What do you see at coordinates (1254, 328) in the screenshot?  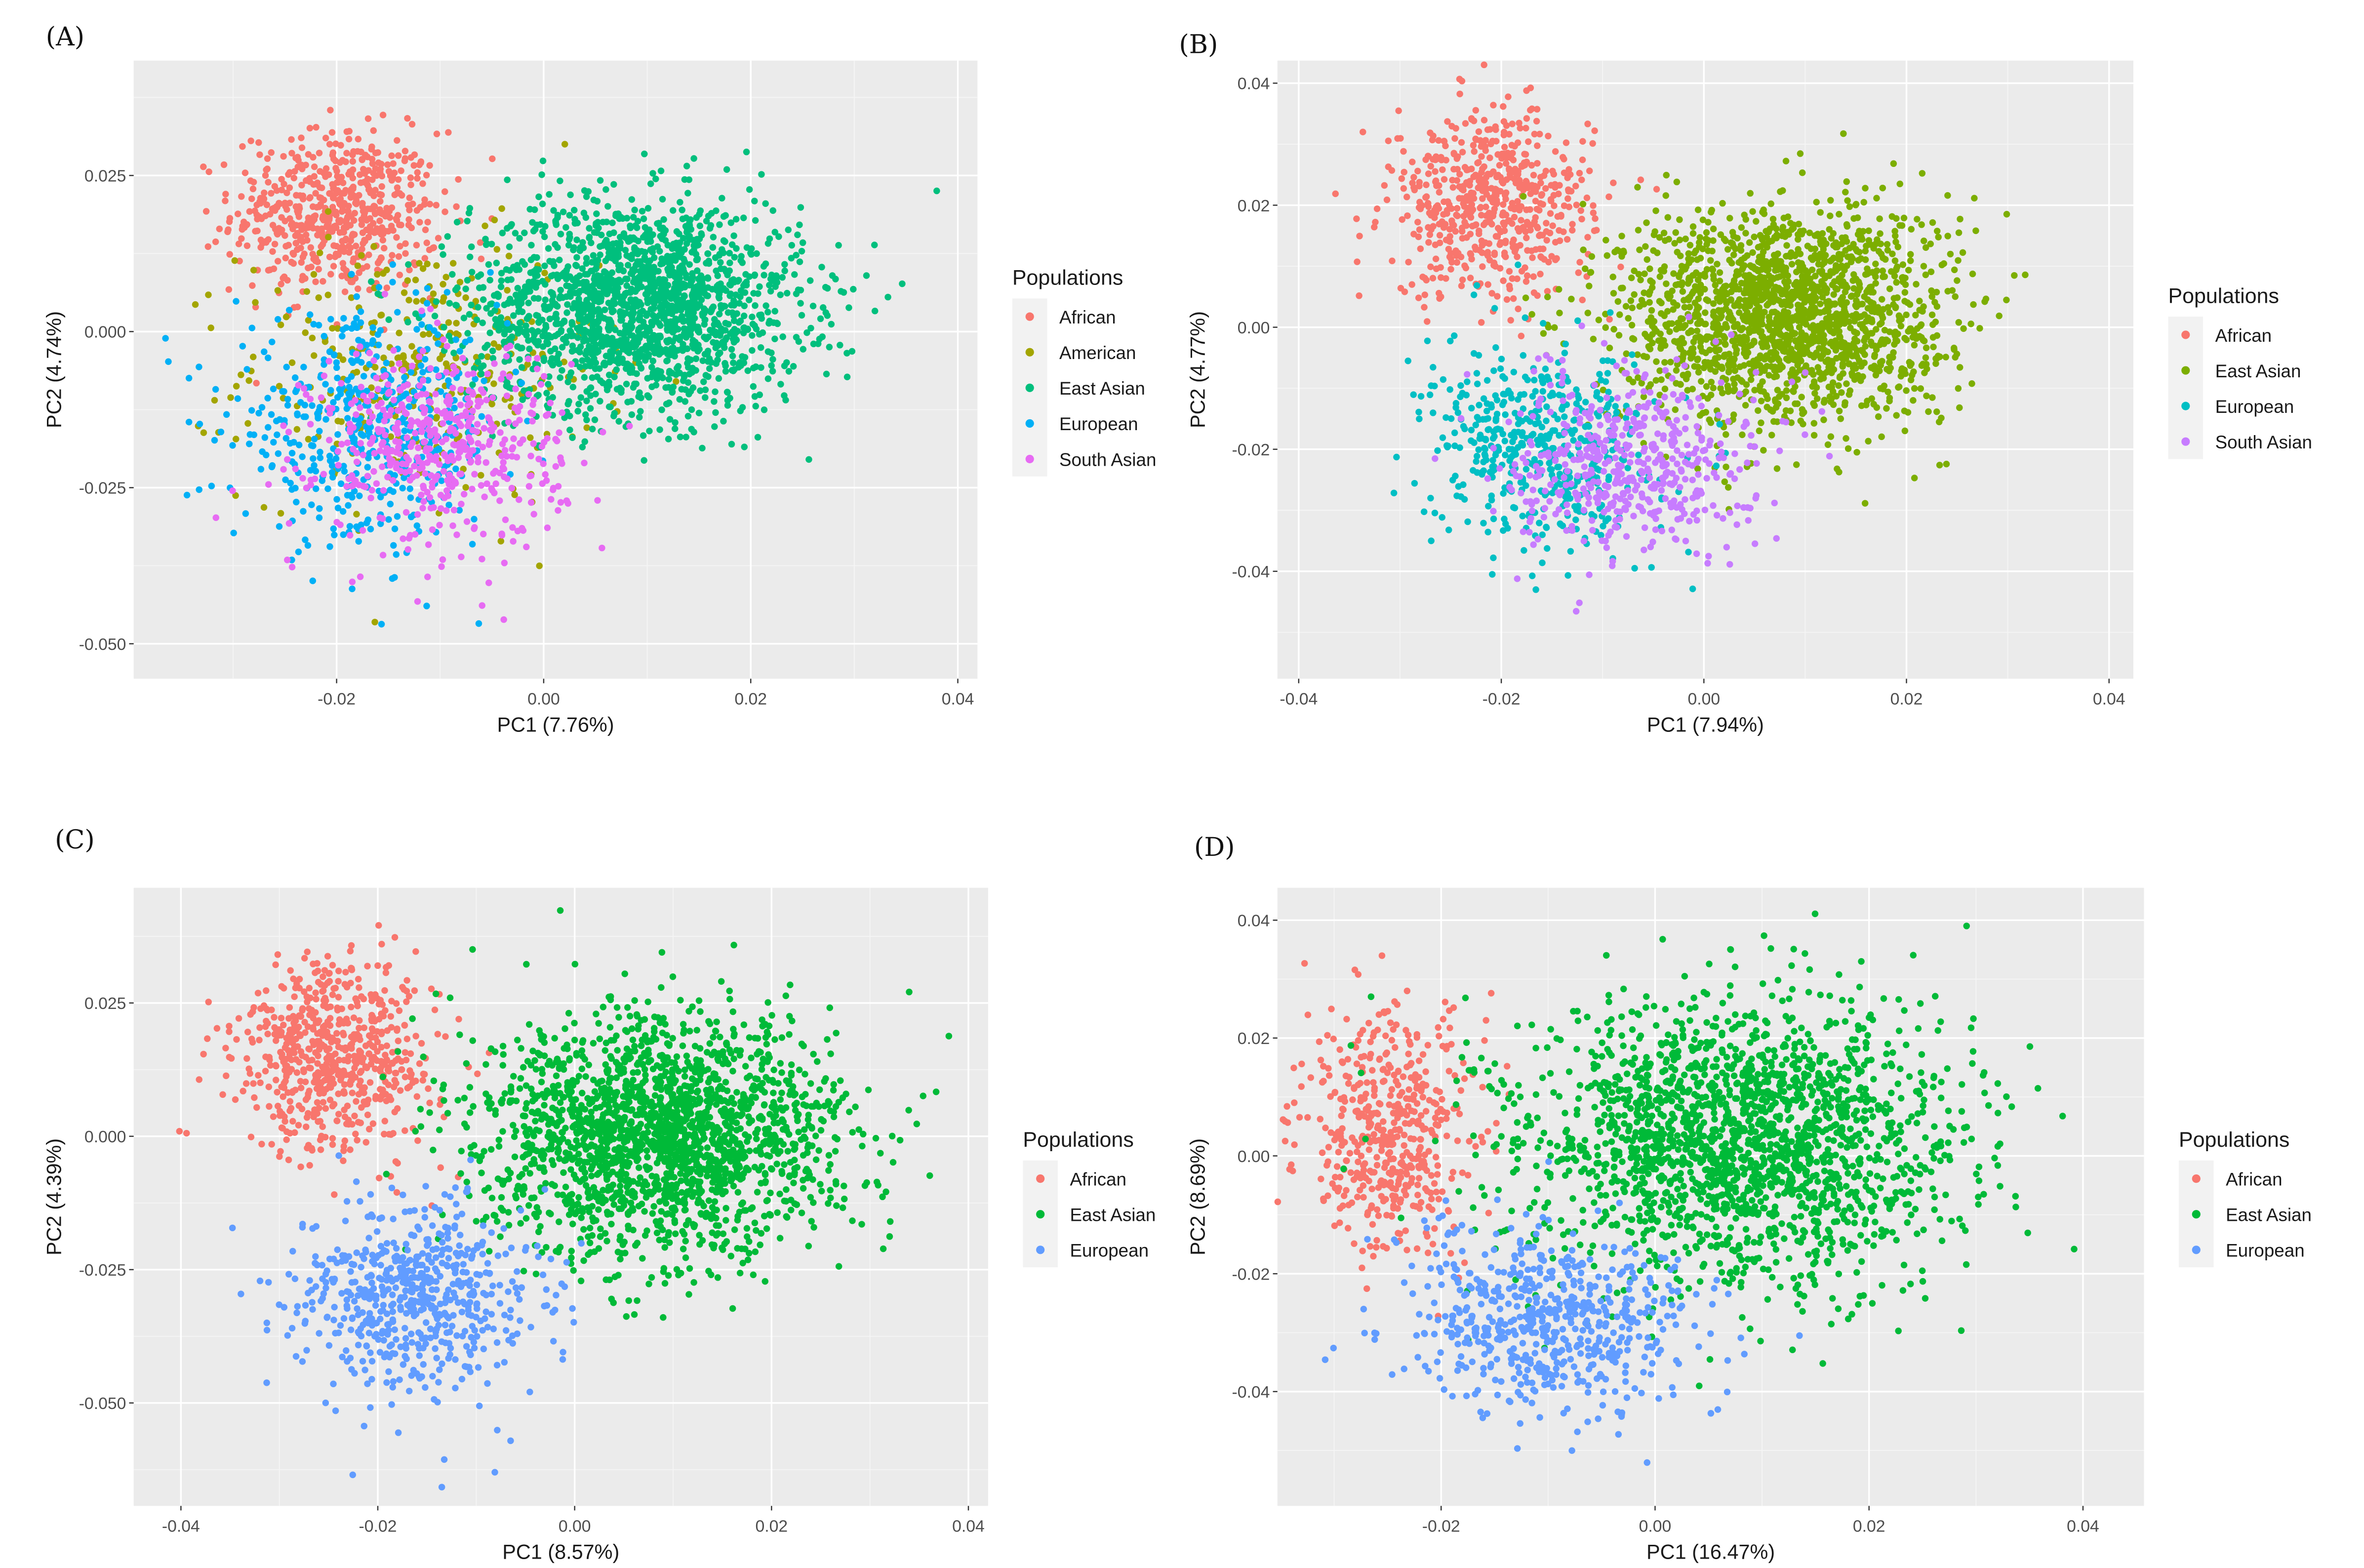 I see `y-tick-label: 0.00` at bounding box center [1254, 328].